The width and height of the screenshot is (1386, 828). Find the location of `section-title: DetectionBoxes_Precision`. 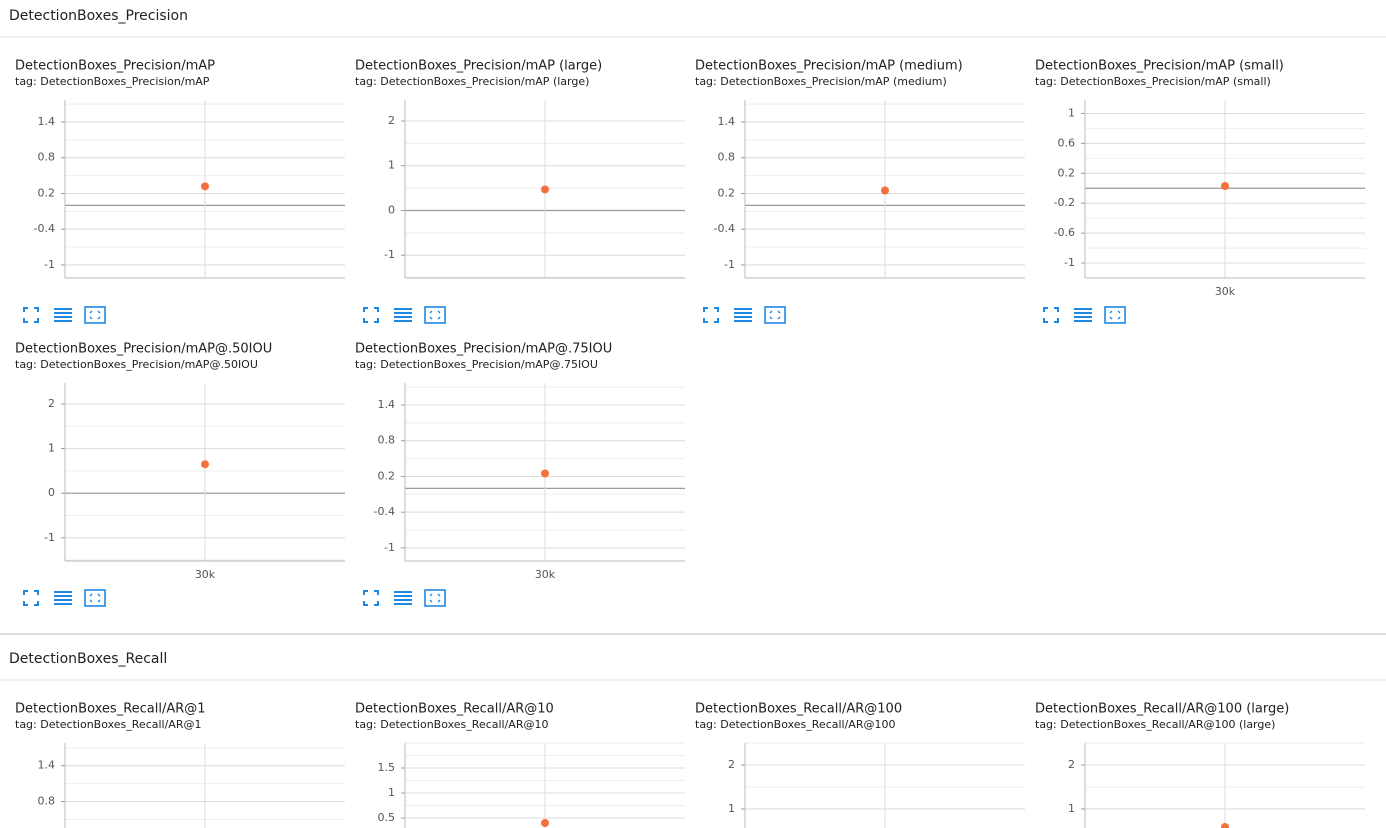

section-title: DetectionBoxes_Precision is located at coordinates (98, 16).